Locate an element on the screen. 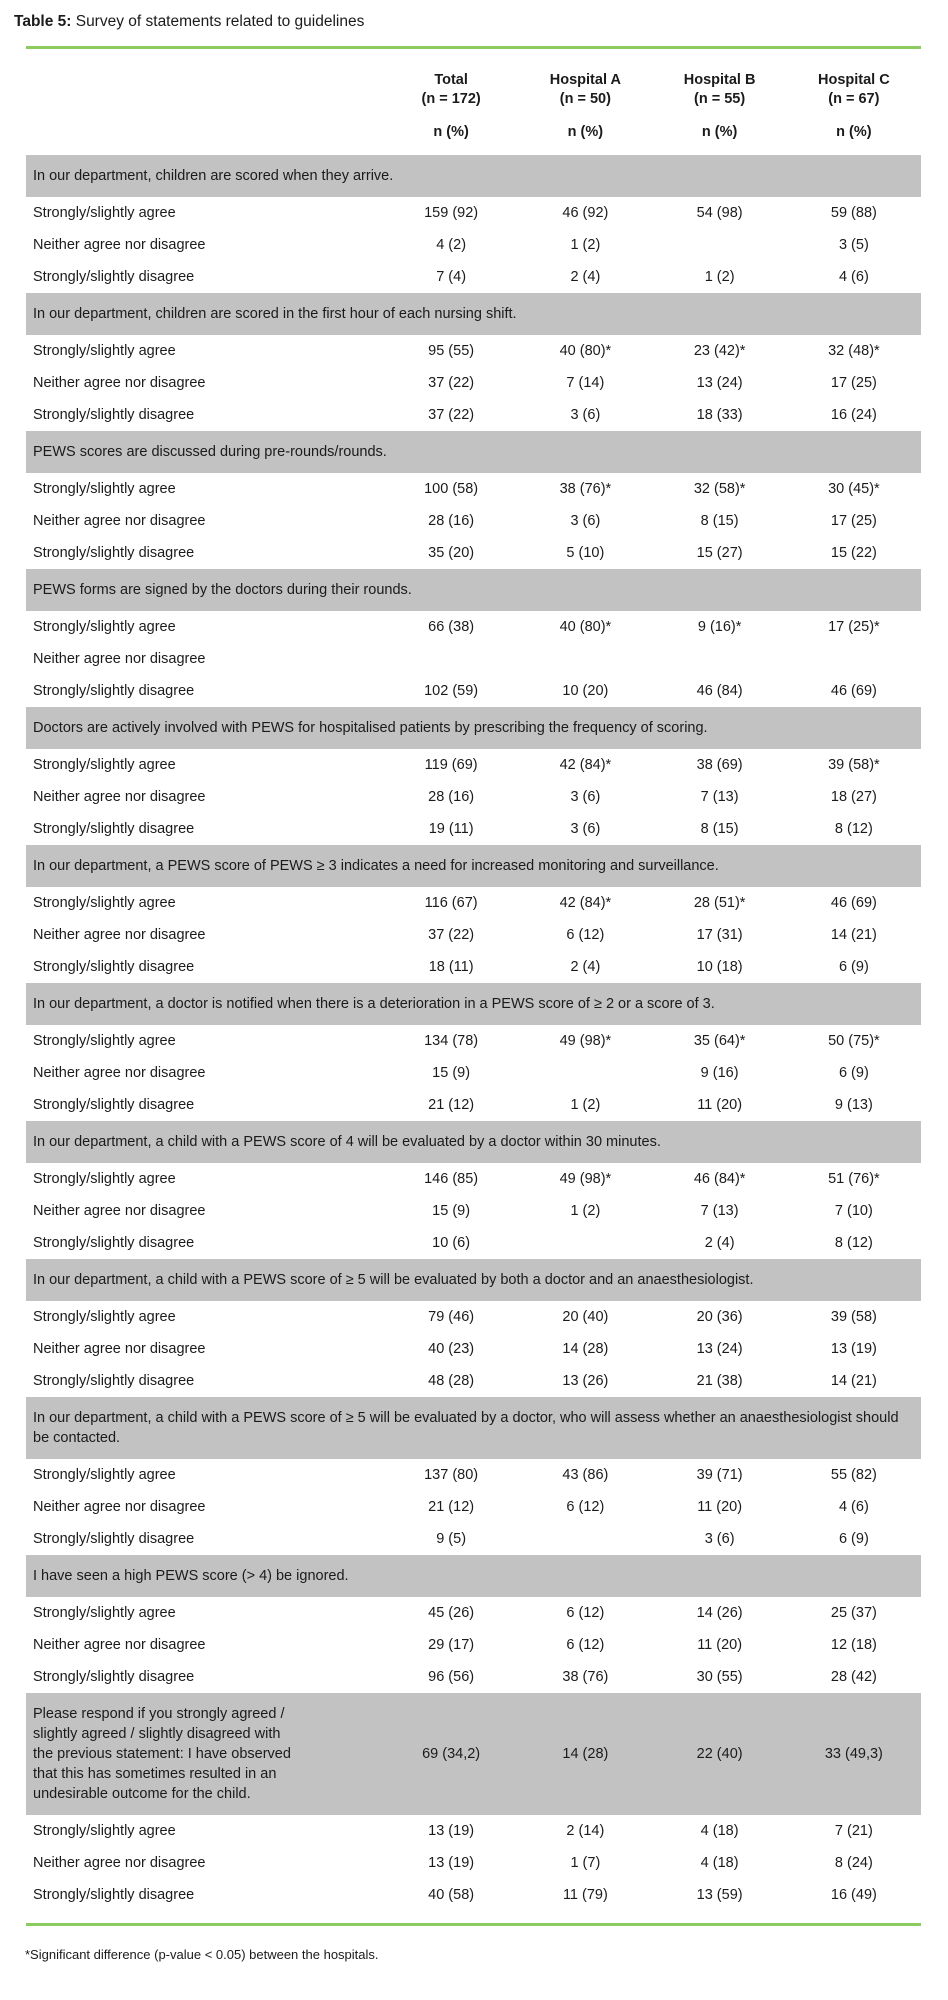  value-cell: 66 (38) is located at coordinates (451, 627).